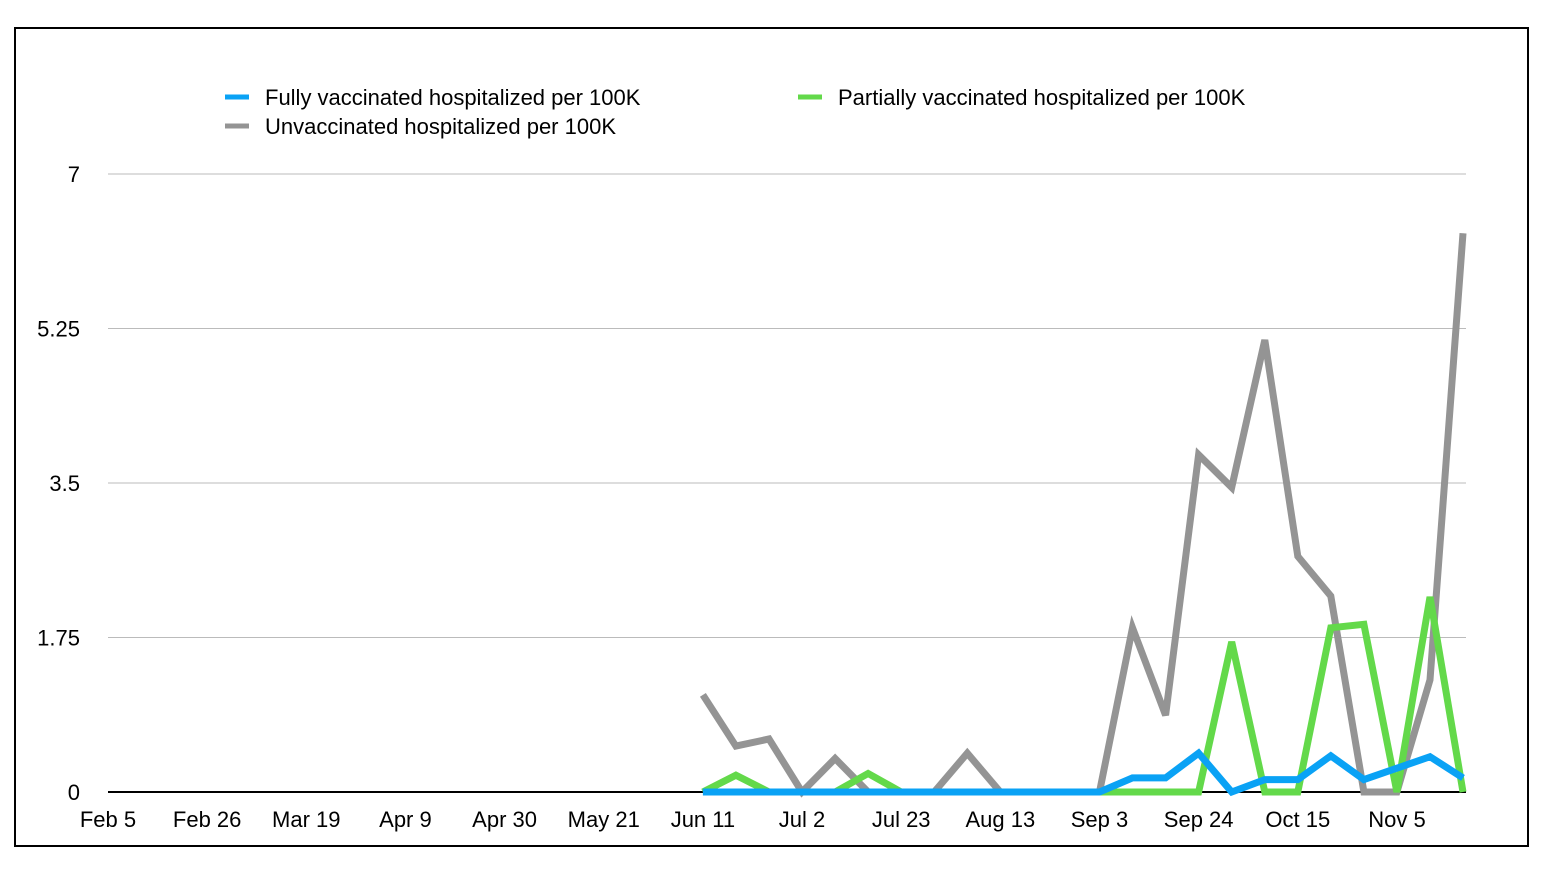 The width and height of the screenshot is (1564, 880). Describe the element at coordinates (74, 792) in the screenshot. I see `y-tick-label: 0` at that location.